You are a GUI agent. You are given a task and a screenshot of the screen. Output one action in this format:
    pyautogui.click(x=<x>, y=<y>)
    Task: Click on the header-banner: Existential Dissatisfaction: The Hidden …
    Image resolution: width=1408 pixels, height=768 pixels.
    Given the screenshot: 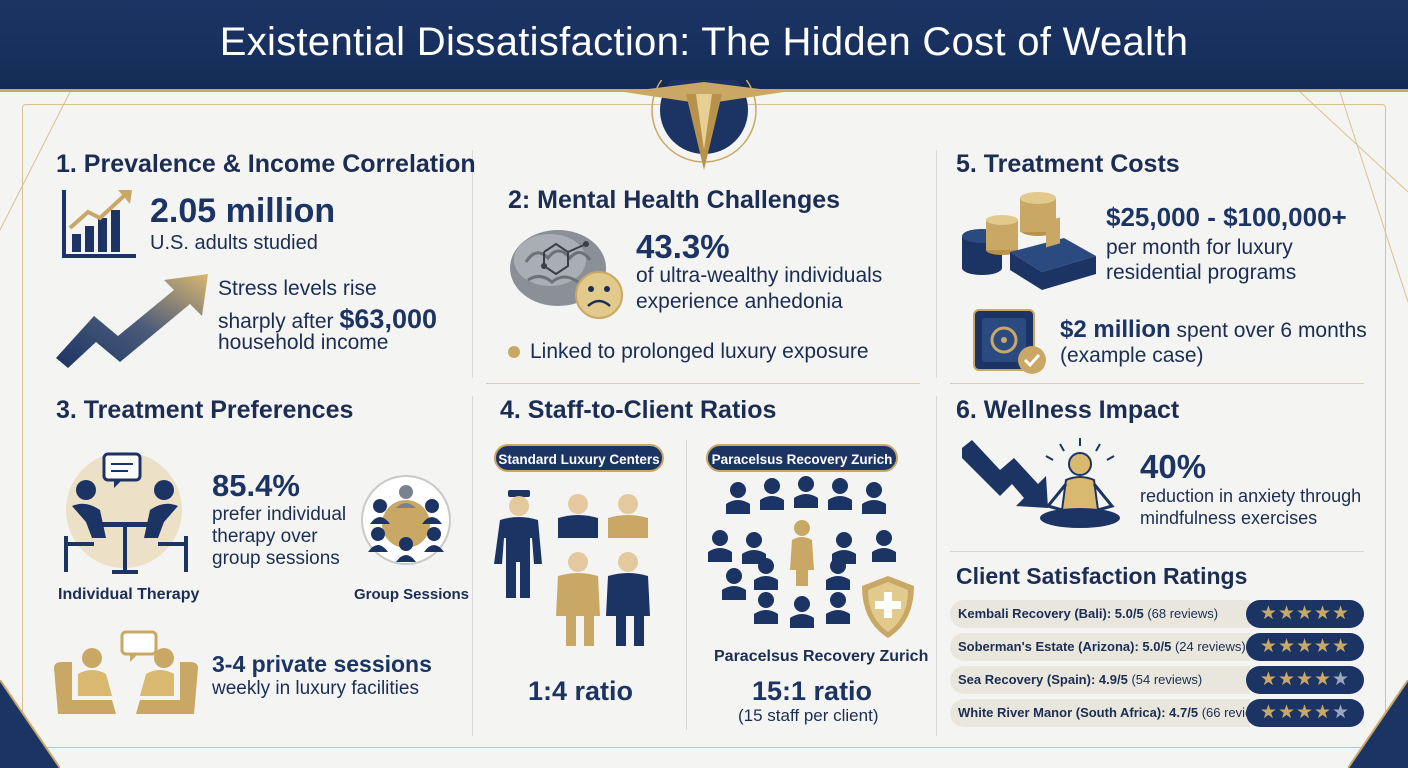 What is the action you would take?
    pyautogui.click(x=704, y=46)
    